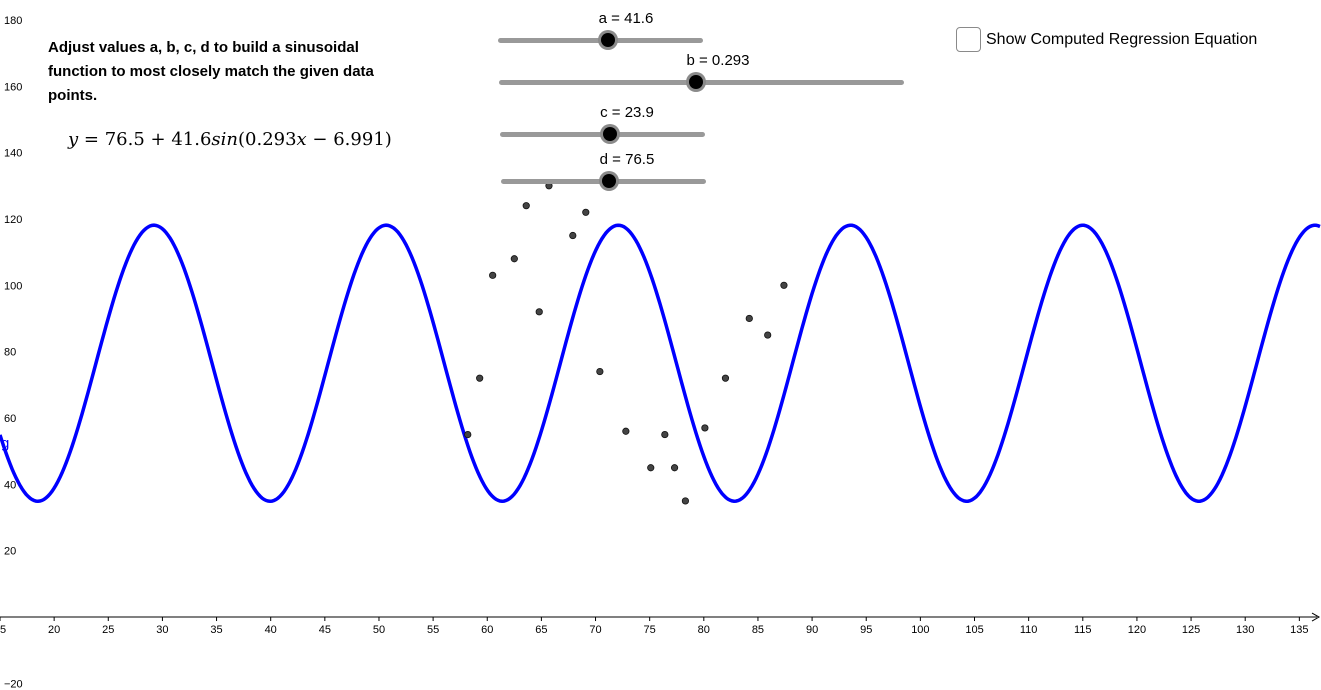 This screenshot has width=1321, height=690. Describe the element at coordinates (696, 82) in the screenshot. I see `slider-b-knob` at that location.